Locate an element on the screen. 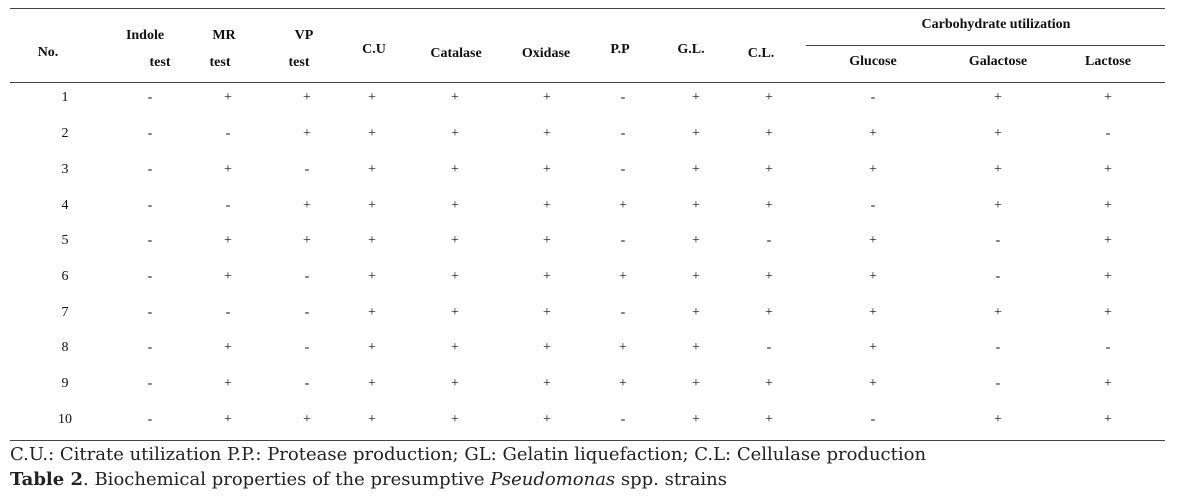 This screenshot has width=1182, height=500. cell-galactose: - is located at coordinates (998, 240).